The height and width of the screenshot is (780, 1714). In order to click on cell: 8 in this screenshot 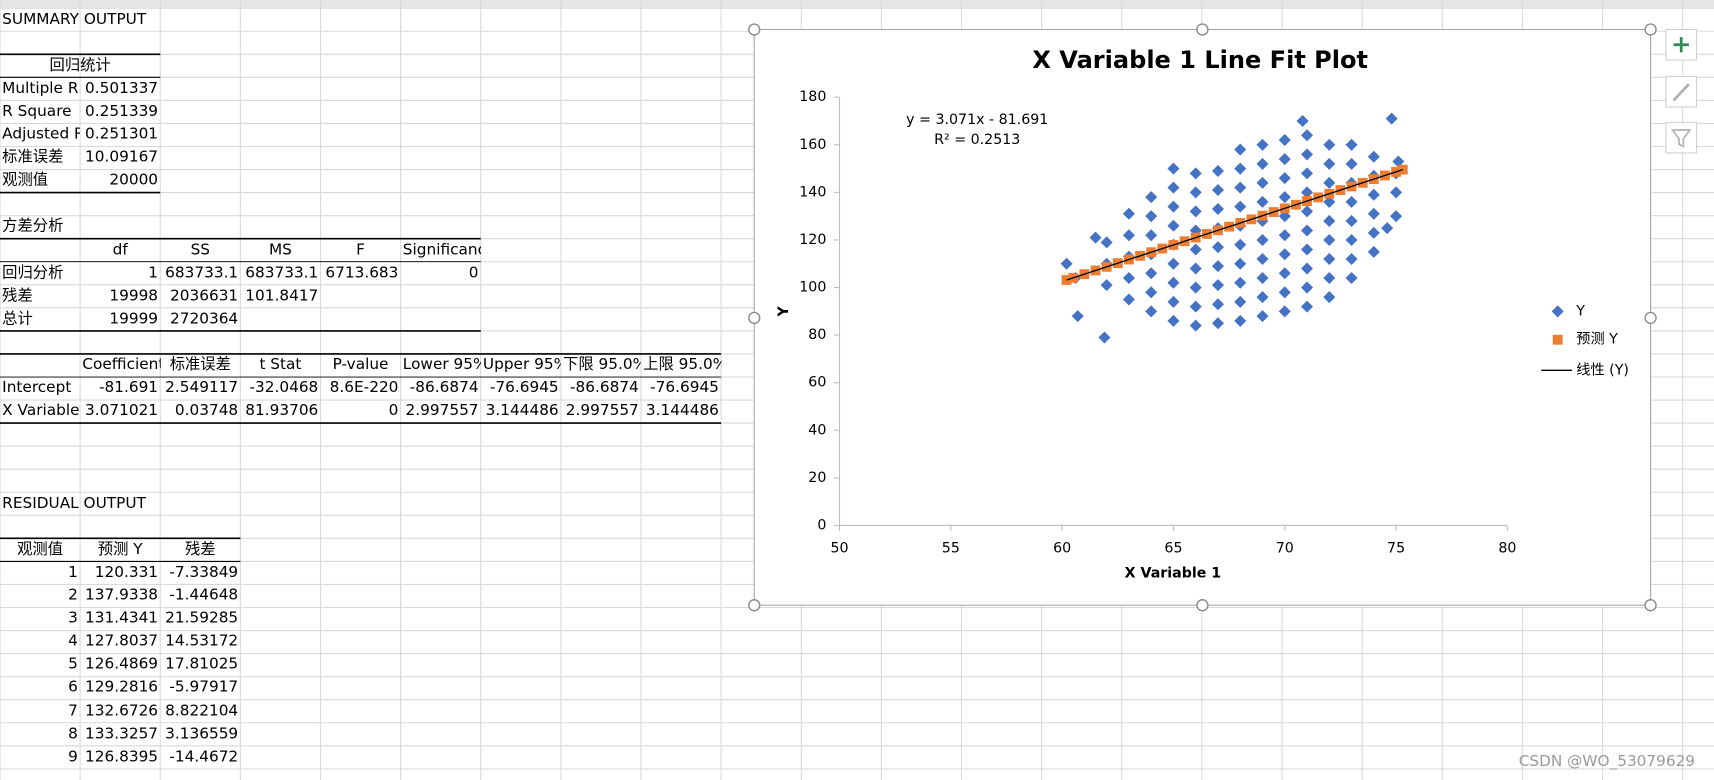, I will do `click(73, 733)`.